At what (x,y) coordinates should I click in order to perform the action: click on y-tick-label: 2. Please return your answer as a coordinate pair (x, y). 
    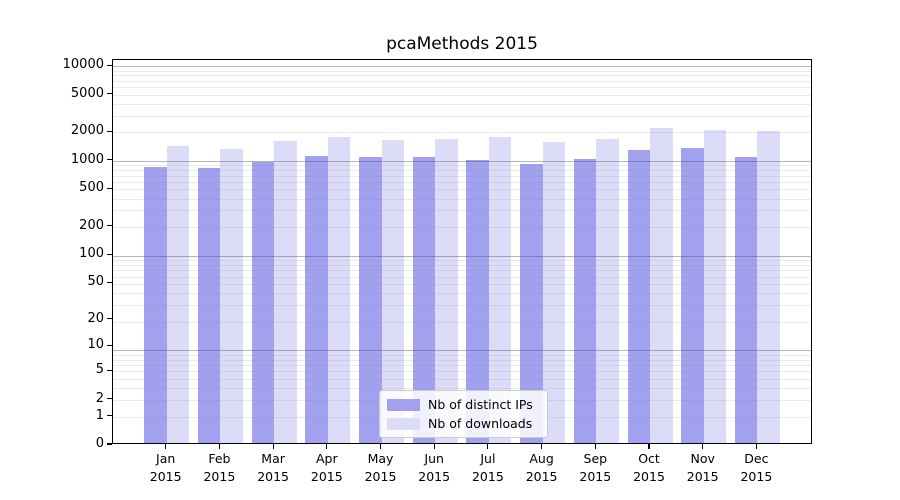
    Looking at the image, I should click on (99, 398).